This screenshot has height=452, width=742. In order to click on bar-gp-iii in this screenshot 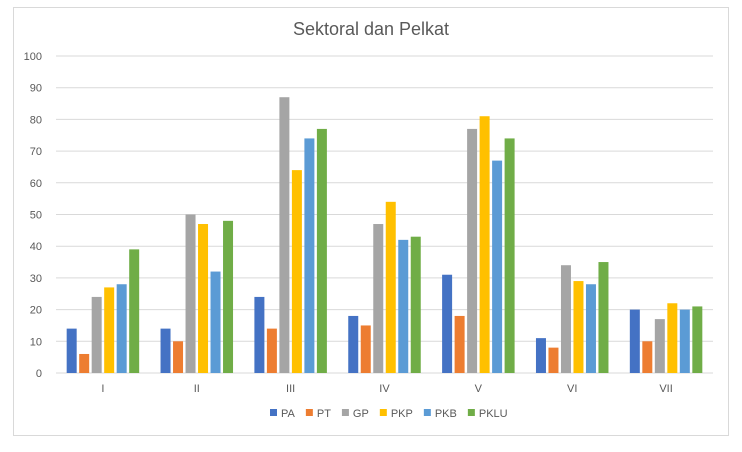, I will do `click(284, 235)`.